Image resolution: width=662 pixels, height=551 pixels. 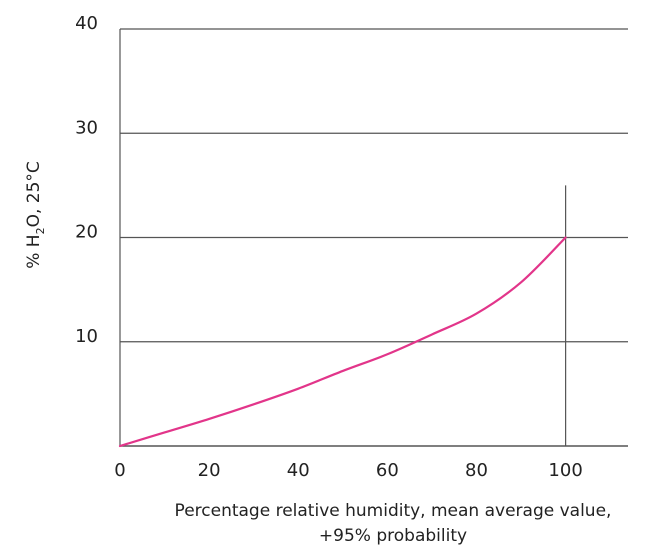 I want to click on y-tick-label-30: 30, so click(x=86, y=127).